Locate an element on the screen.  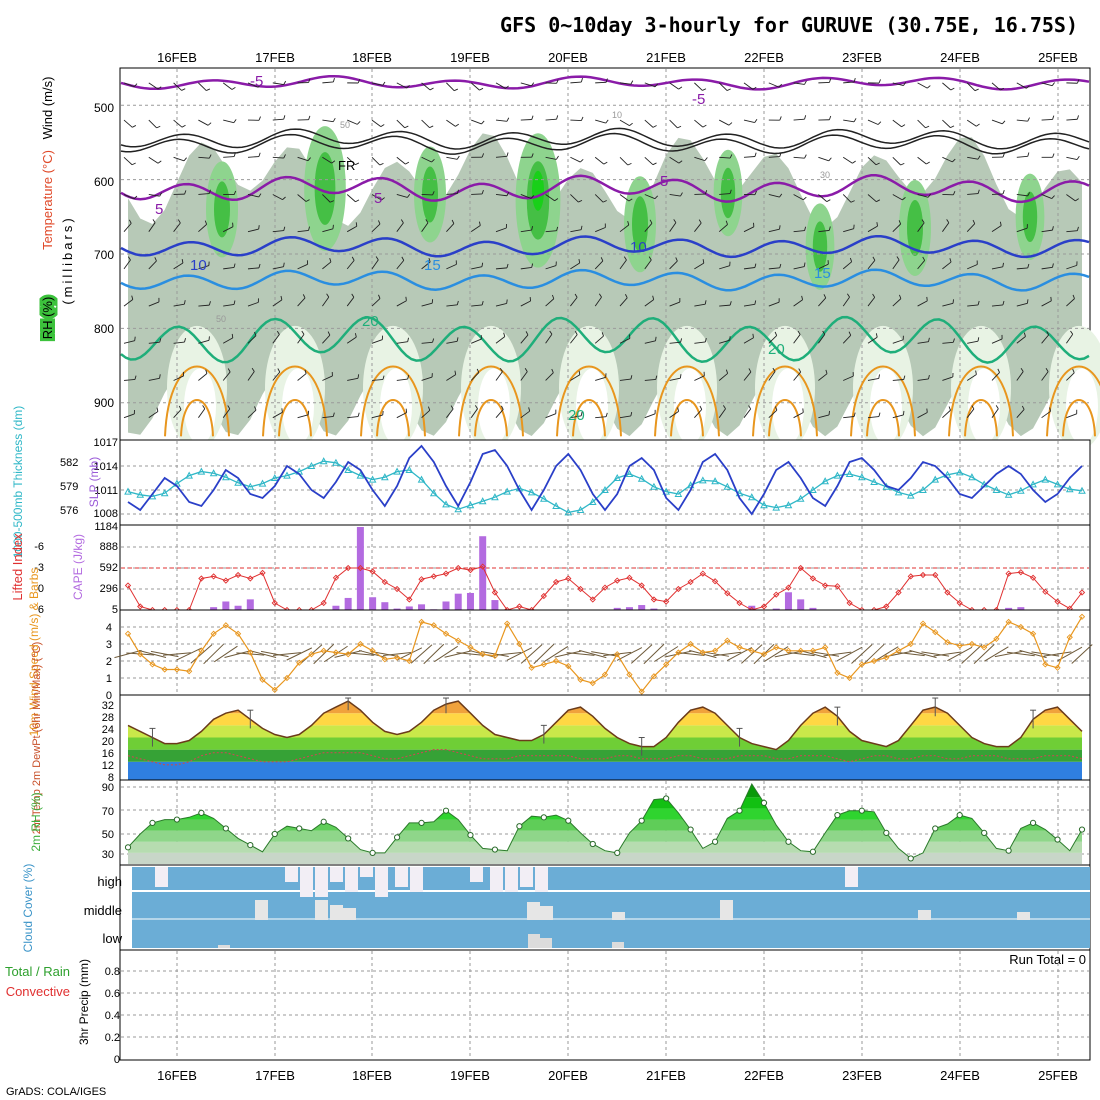
pressure-tick: 600 is located at coordinates (104, 182).